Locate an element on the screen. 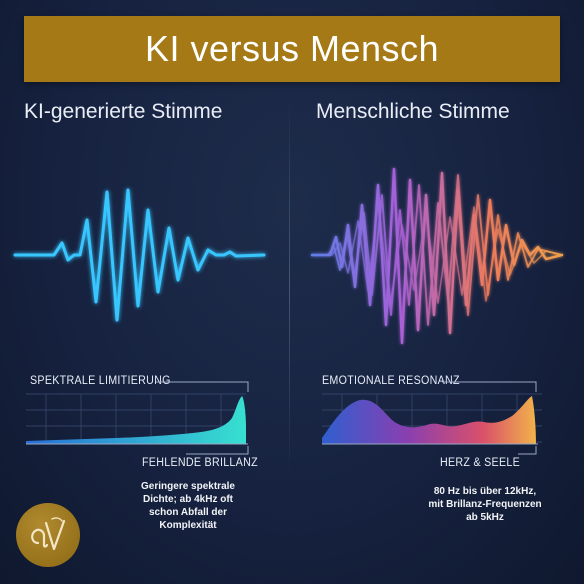  ai-caption-line: Komplexität is located at coordinates (188, 525).